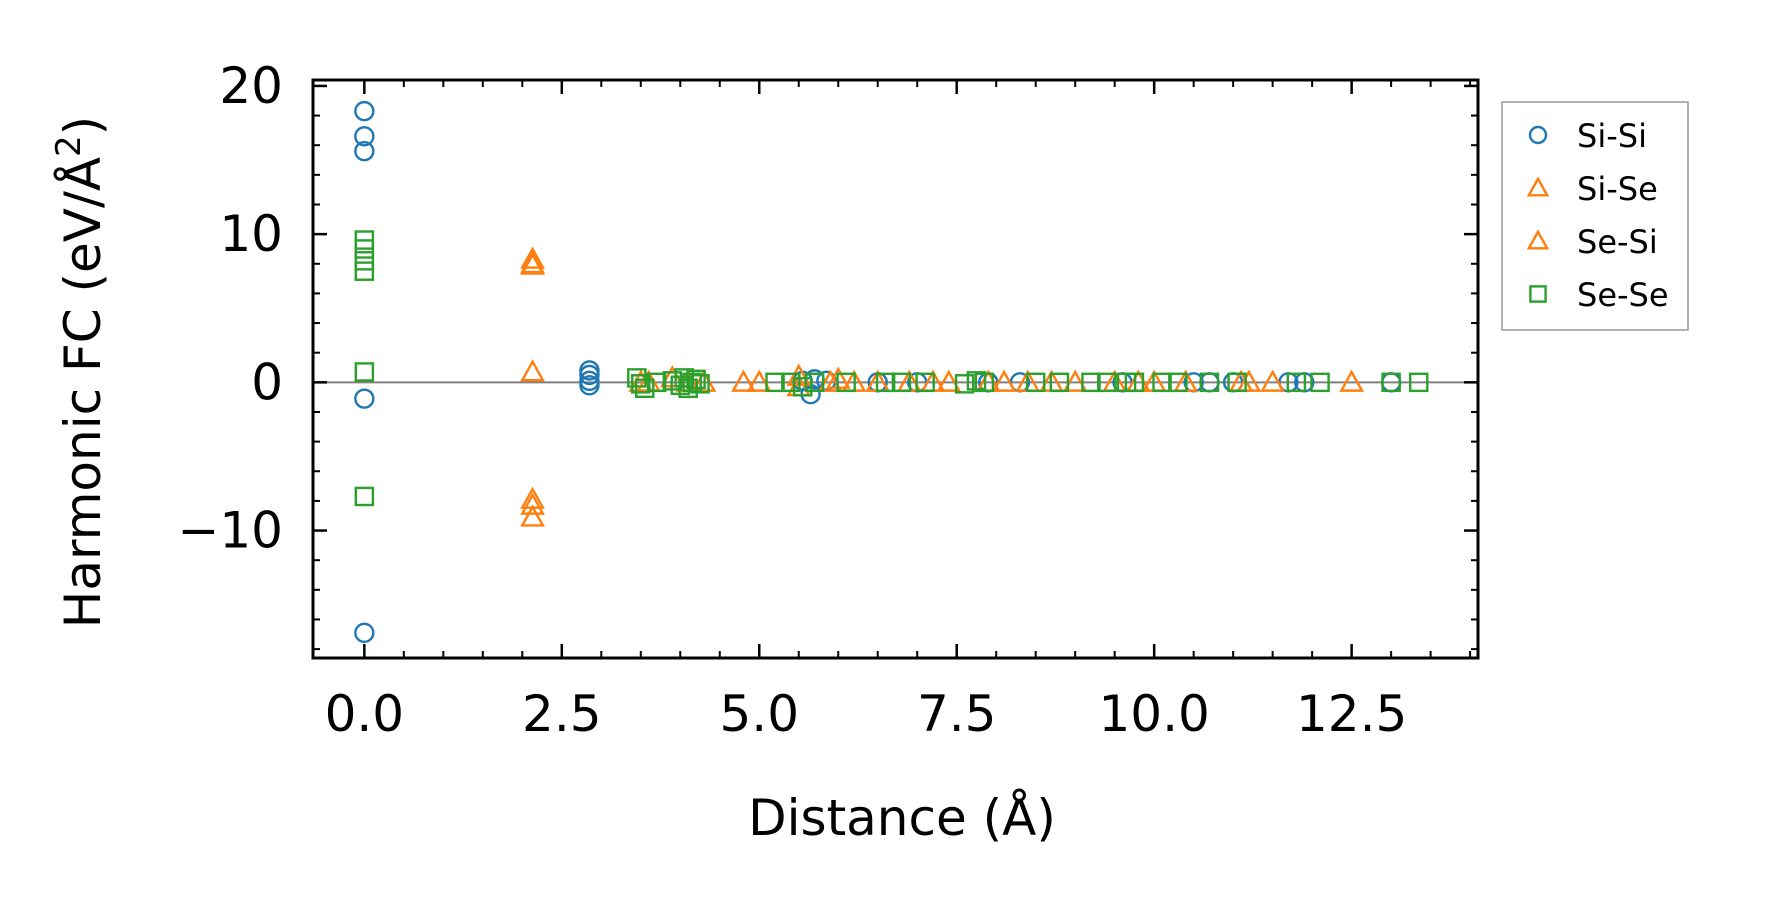 The image size is (1765, 903). What do you see at coordinates (1623, 295) in the screenshot?
I see `legend-label-se-se: Se-Se` at bounding box center [1623, 295].